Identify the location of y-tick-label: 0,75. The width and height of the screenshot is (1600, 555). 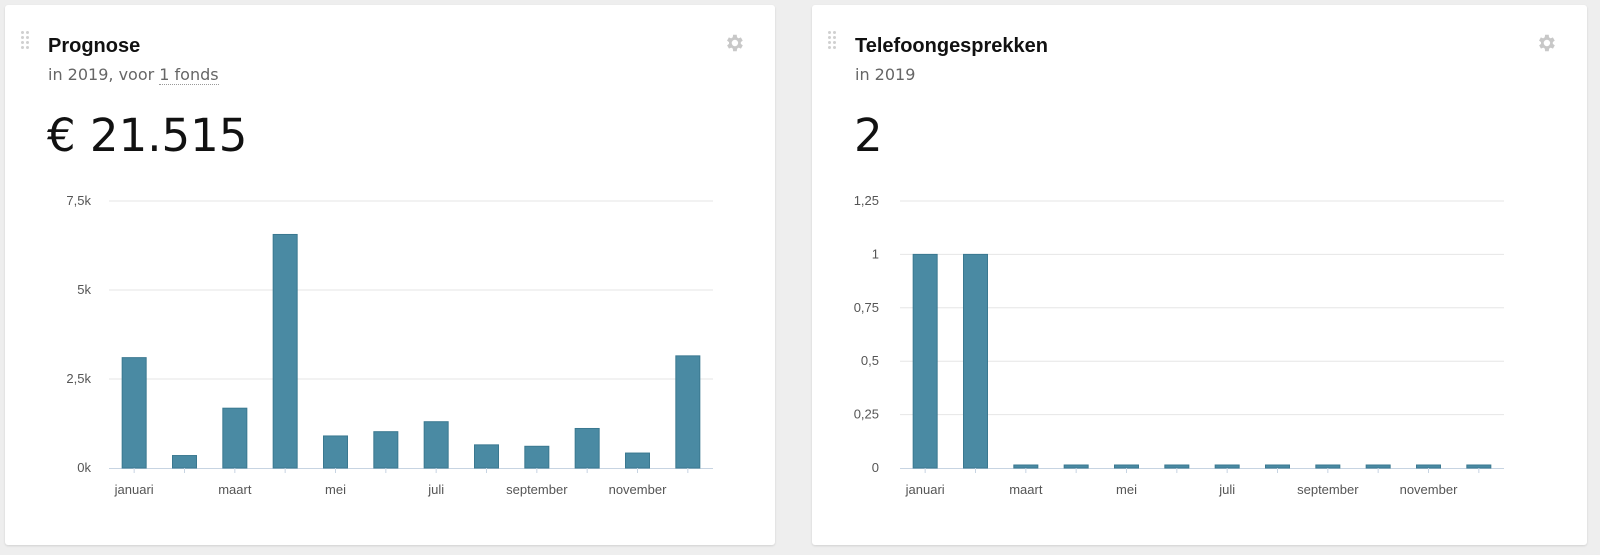
(866, 307).